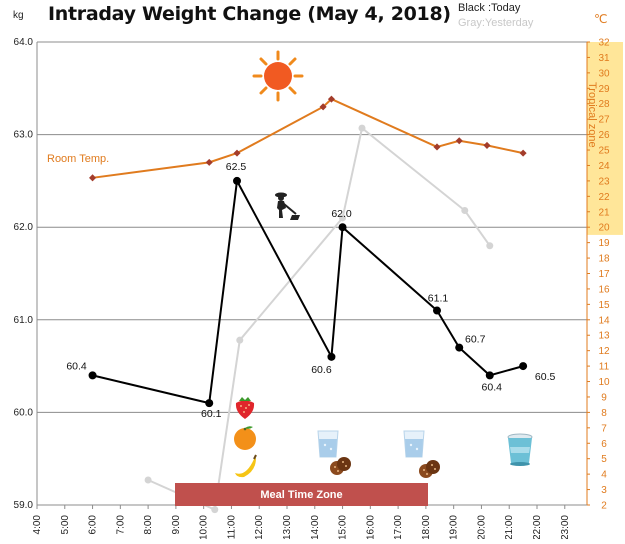  I want to click on y-right-tick-label: 22, so click(604, 197).